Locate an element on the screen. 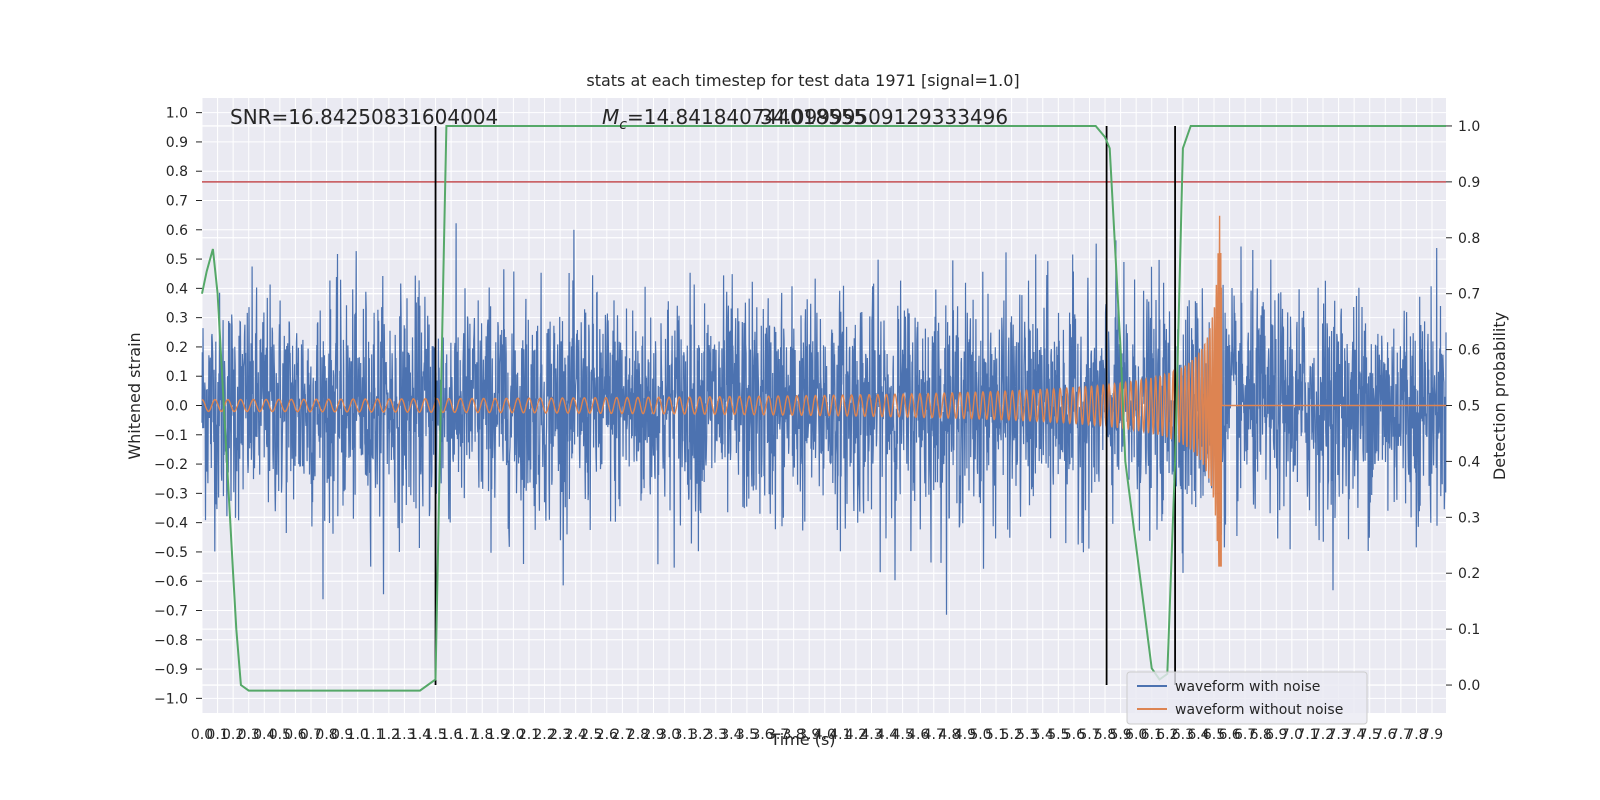 Image resolution: width=1600 pixels, height=800 pixels. x-tick-label: 7.2 is located at coordinates (1323, 735).